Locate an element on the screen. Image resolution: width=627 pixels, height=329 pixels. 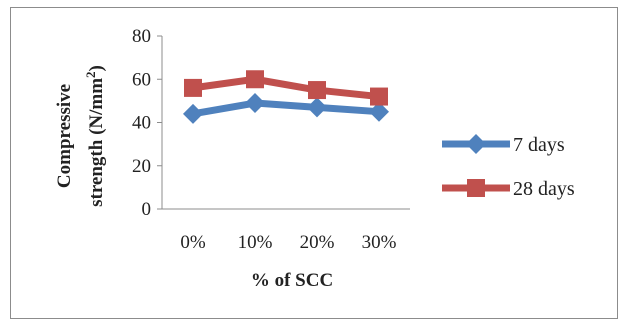
y-ticks: 0 20 40 60 80 is located at coordinates (147, 123).